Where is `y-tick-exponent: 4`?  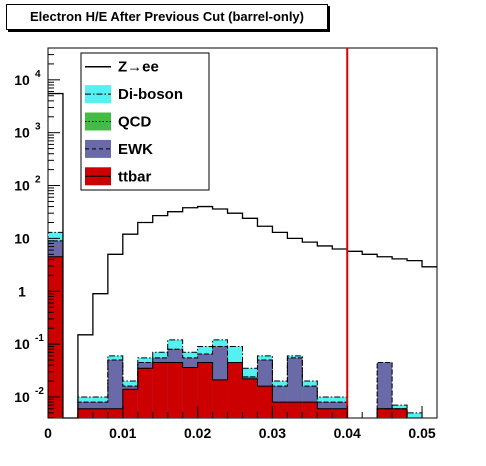
y-tick-exponent: 4 is located at coordinates (38, 74).